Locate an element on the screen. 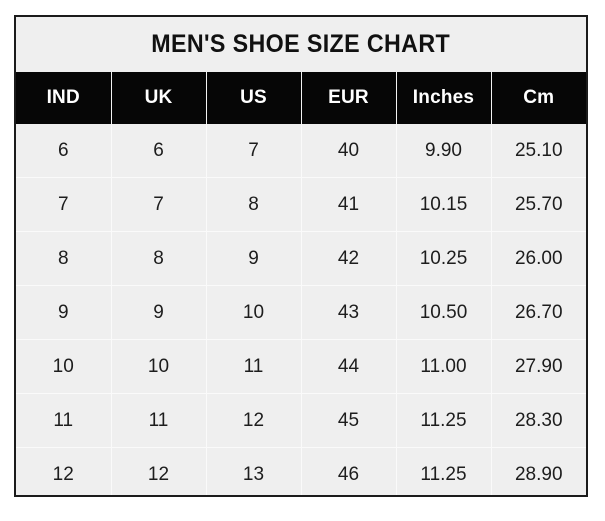  cell-us: 7 is located at coordinates (254, 151).